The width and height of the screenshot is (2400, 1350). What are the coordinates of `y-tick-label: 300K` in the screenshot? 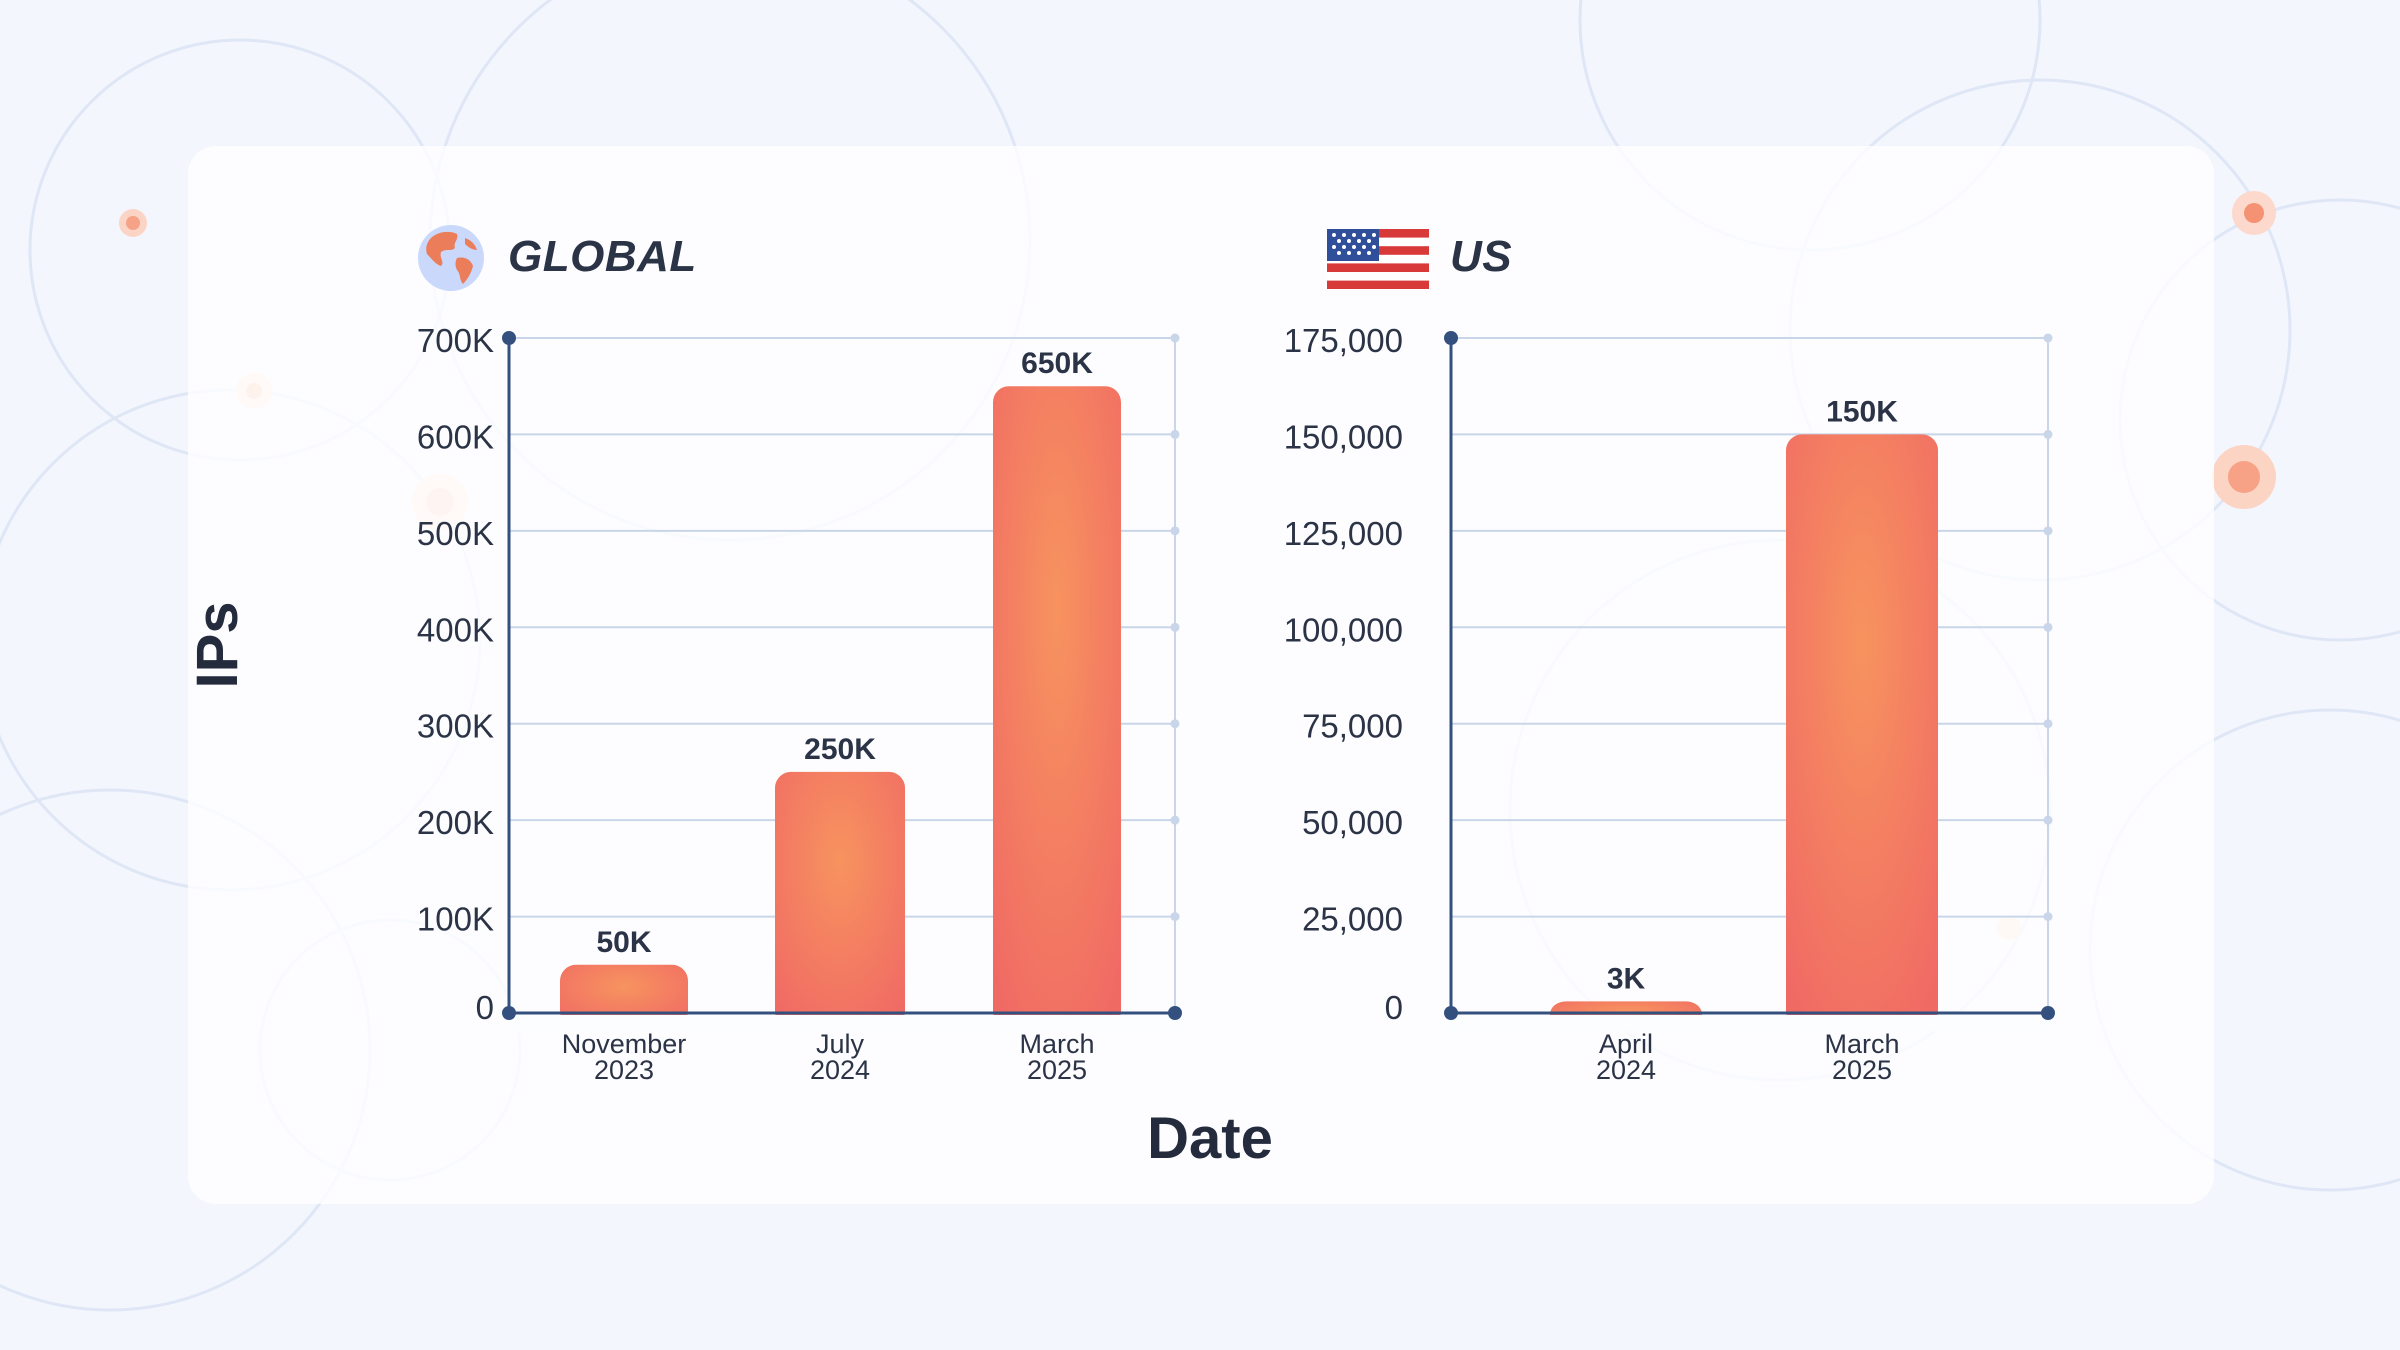 It's located at (455, 726).